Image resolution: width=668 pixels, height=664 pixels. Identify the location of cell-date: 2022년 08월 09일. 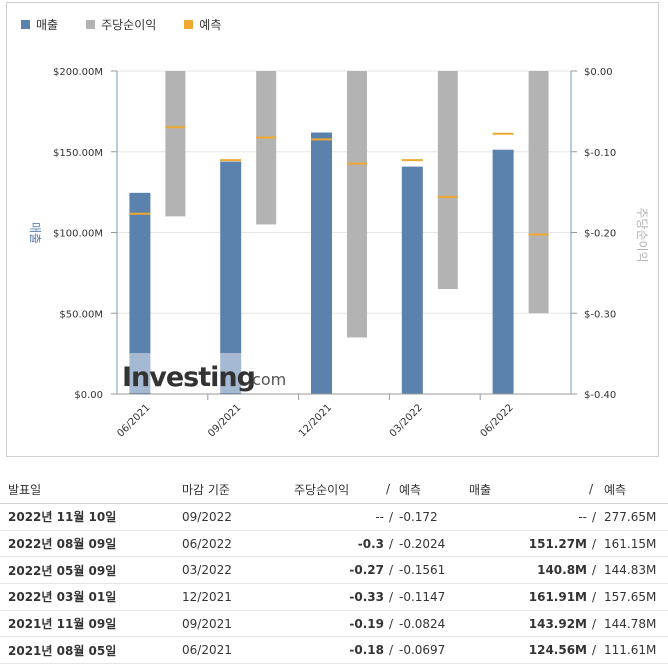
(90, 544).